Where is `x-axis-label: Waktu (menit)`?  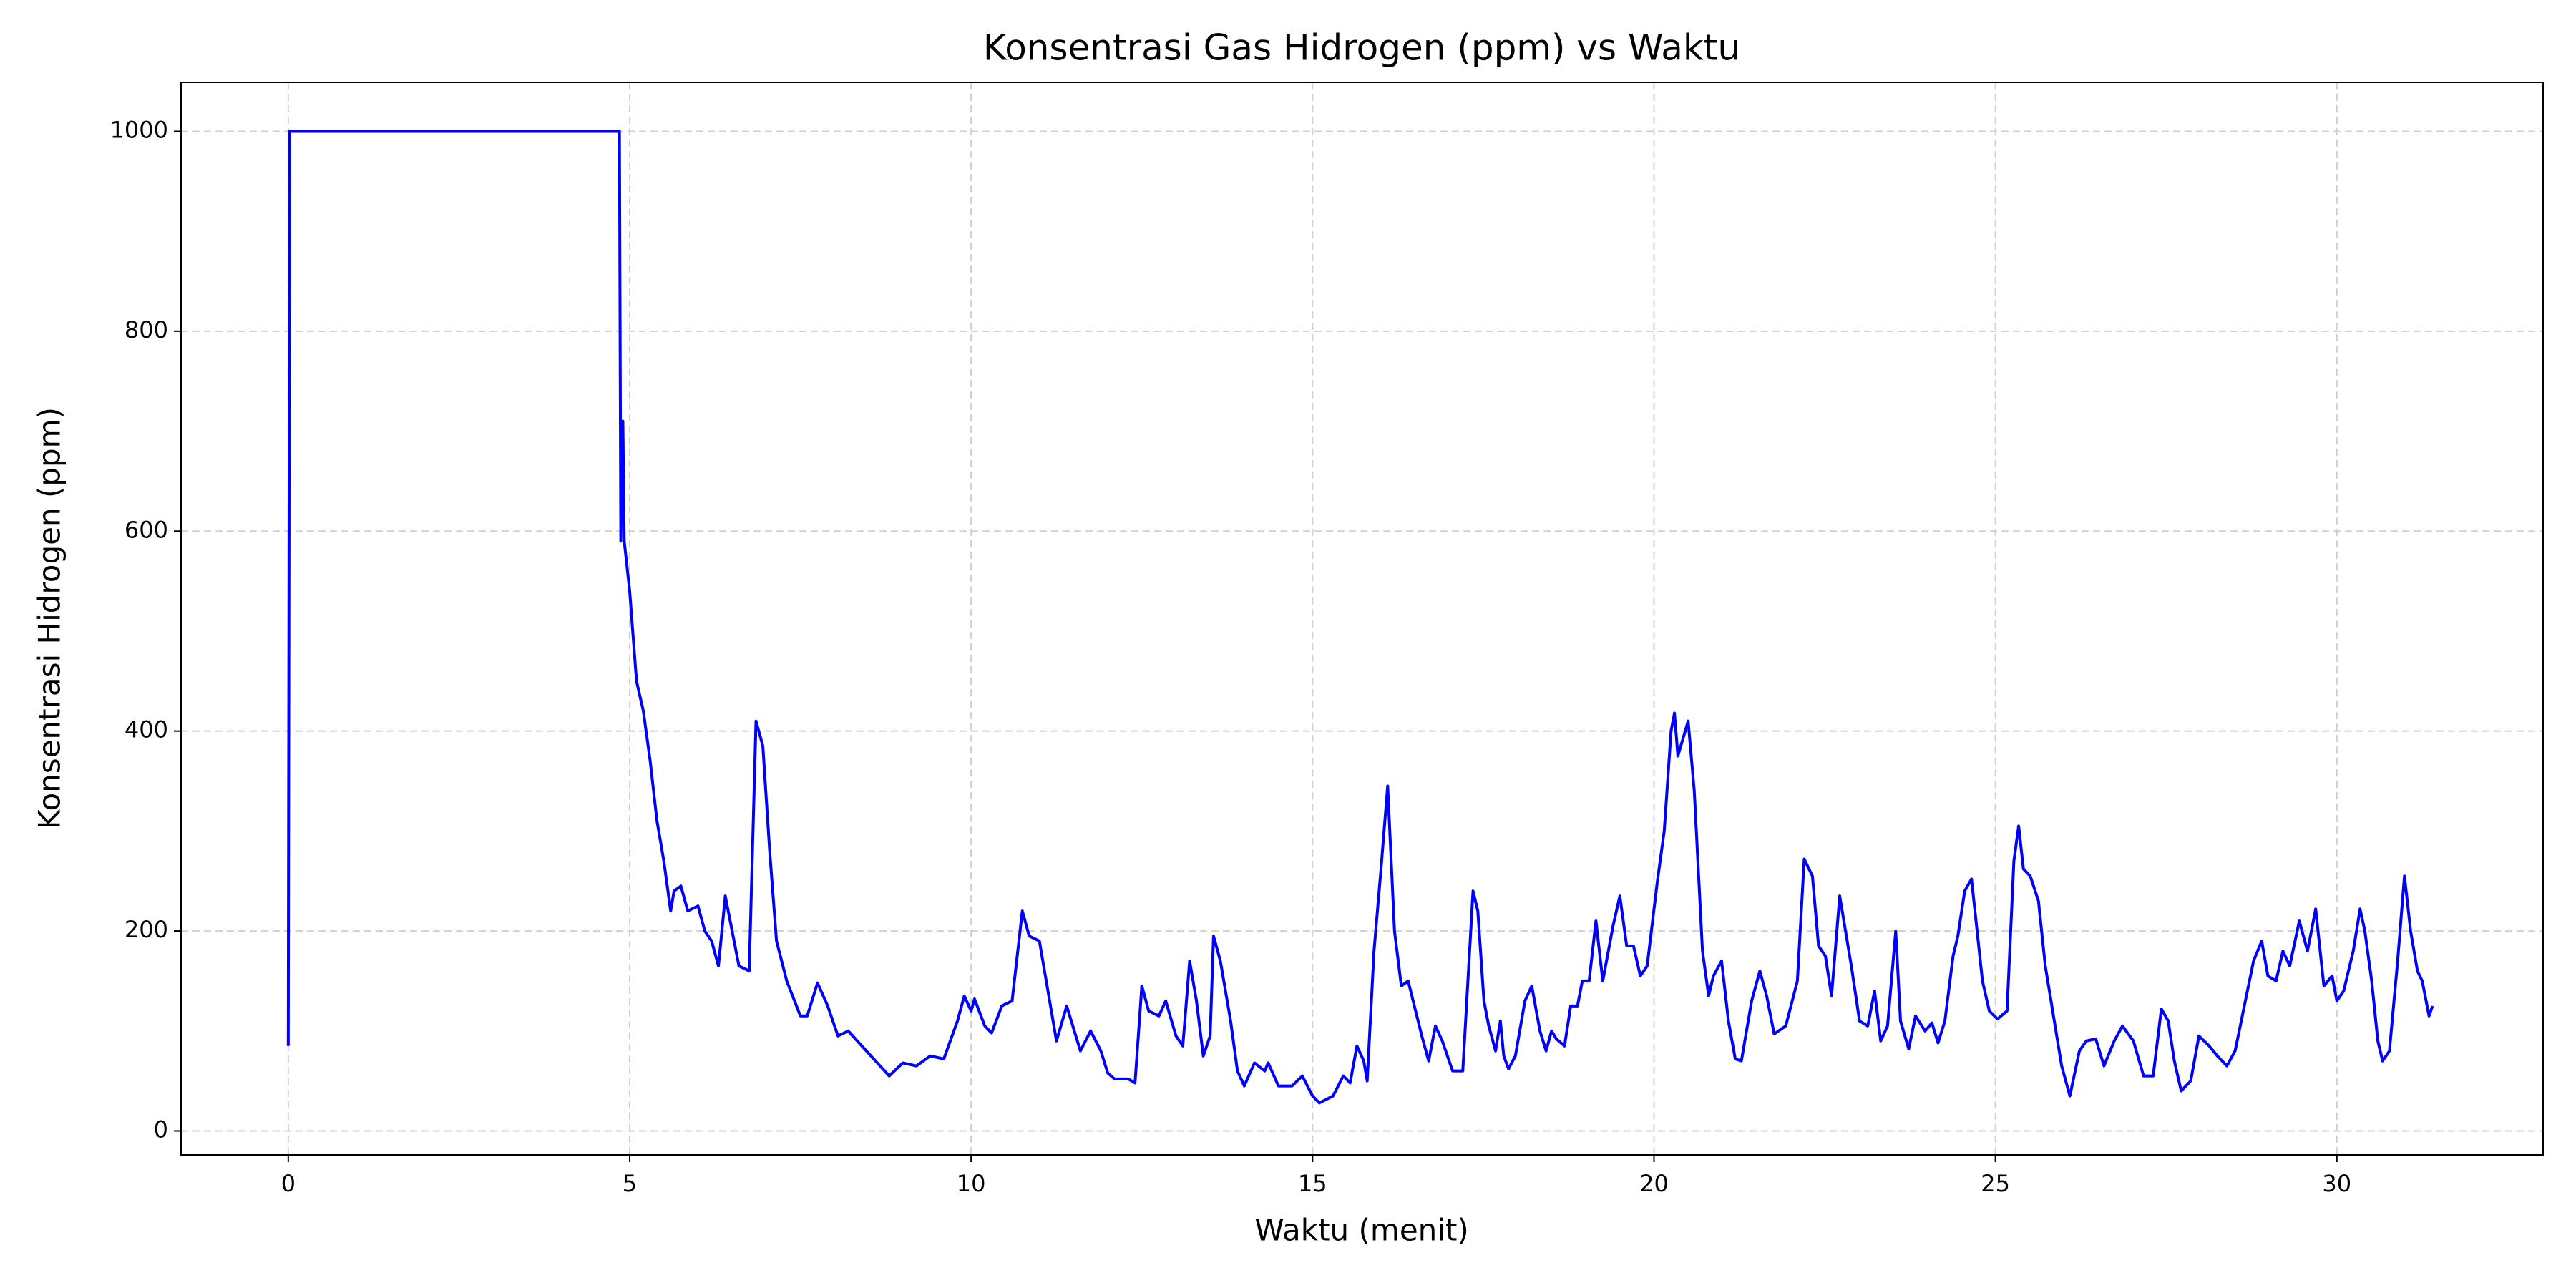
x-axis-label: Waktu (menit) is located at coordinates (1361, 1230).